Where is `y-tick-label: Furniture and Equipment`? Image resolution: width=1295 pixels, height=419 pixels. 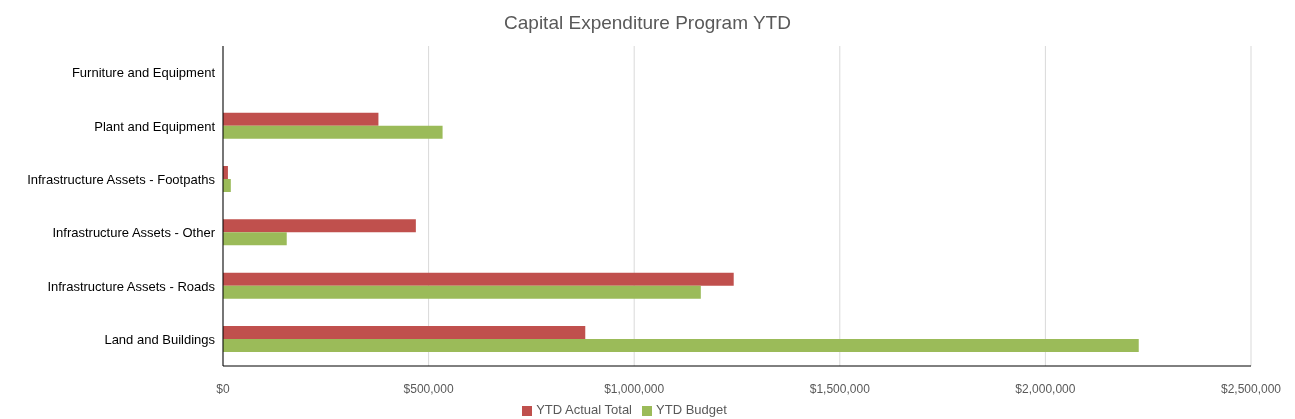
y-tick-label: Furniture and Equipment is located at coordinates (143, 73).